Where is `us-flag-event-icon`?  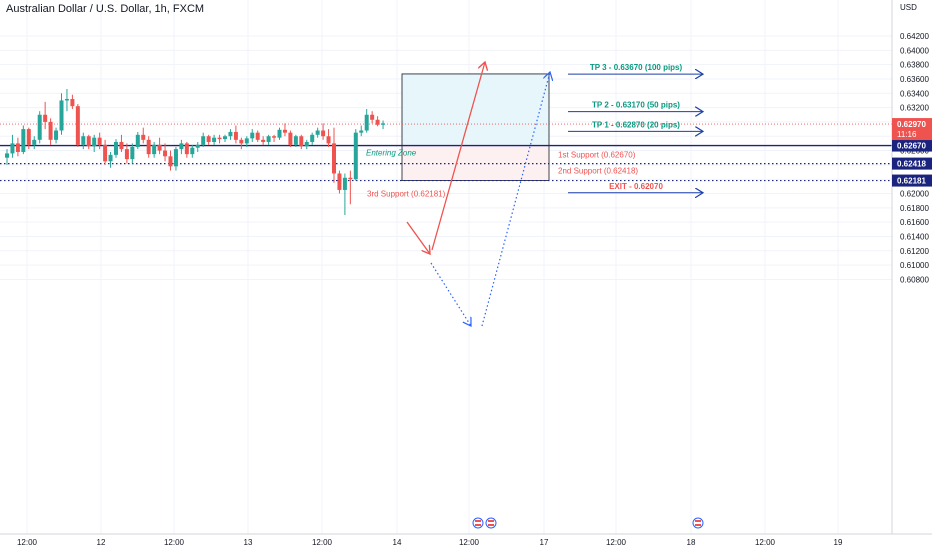 us-flag-event-icon is located at coordinates (478, 523).